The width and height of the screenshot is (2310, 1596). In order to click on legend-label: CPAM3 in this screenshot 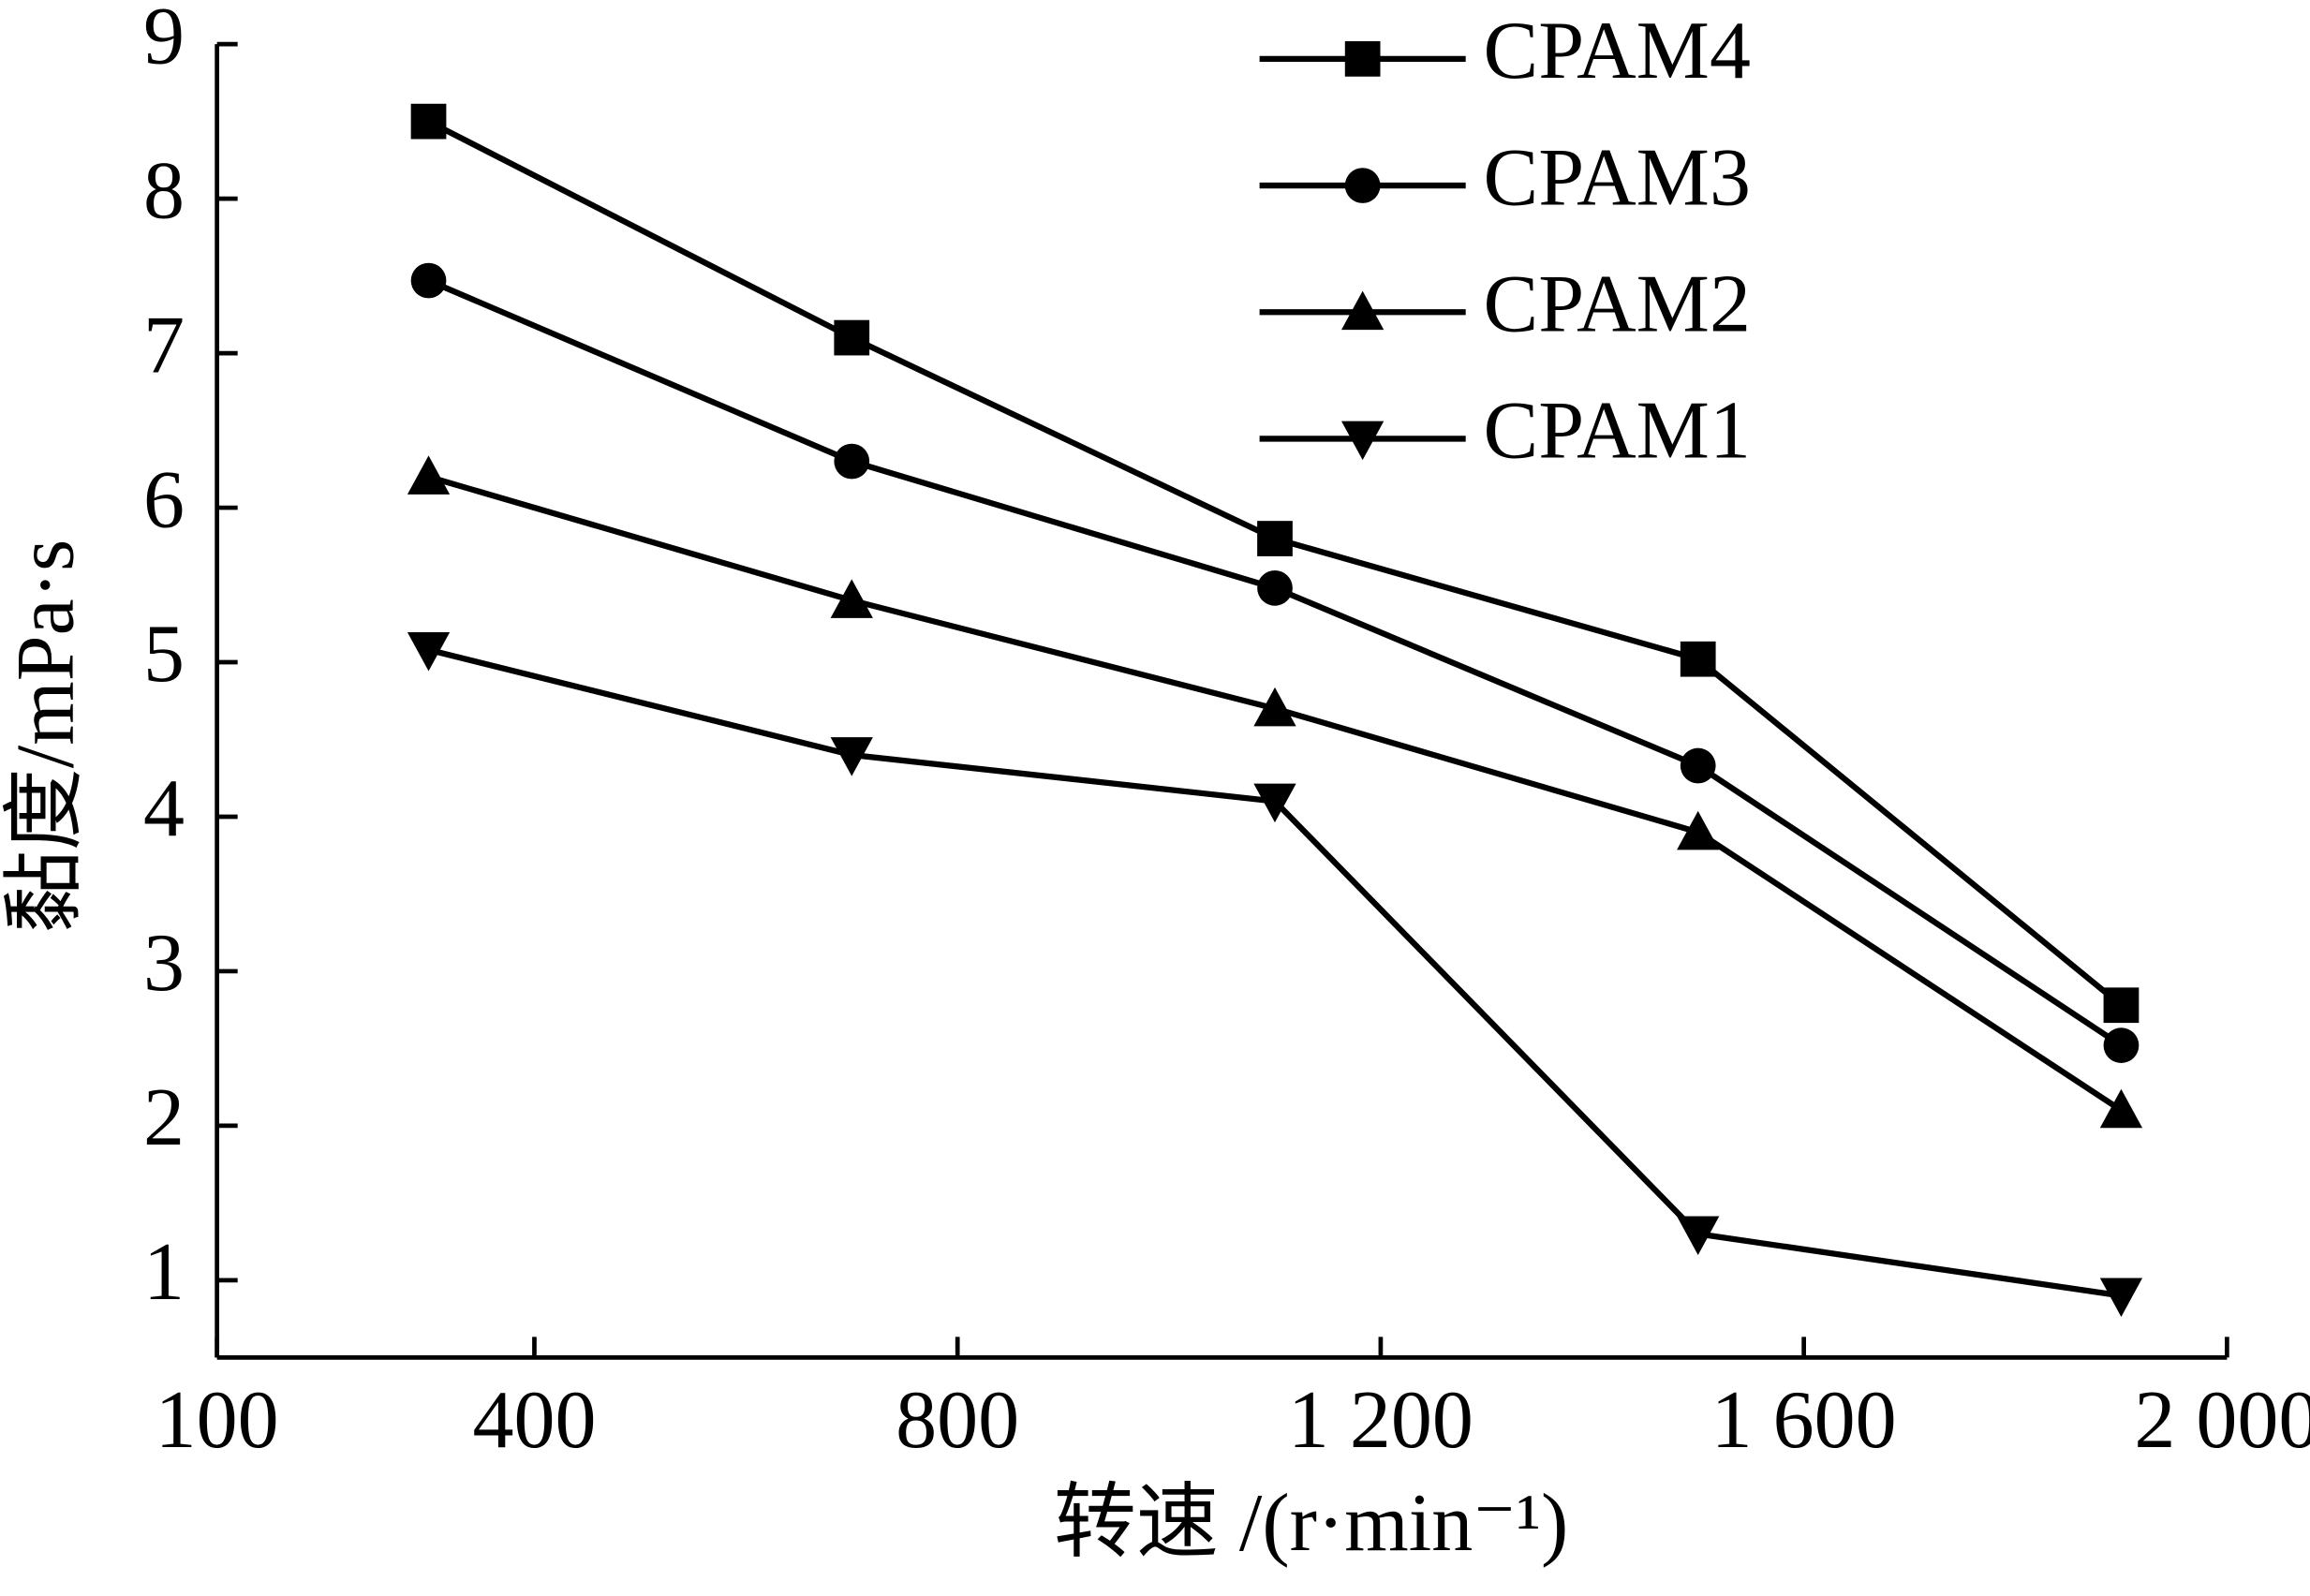, I will do `click(1617, 177)`.